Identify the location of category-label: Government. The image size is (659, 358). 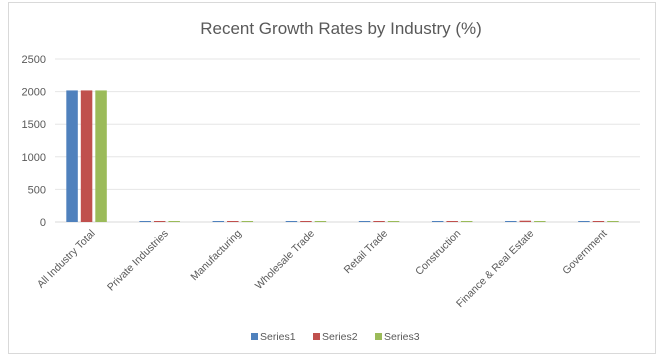
(584, 252).